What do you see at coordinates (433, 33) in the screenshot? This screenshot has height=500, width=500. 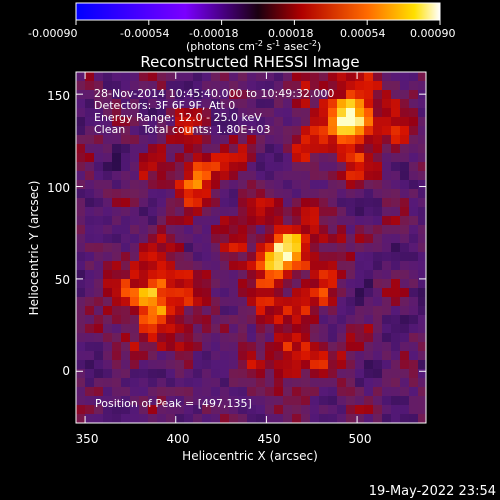 I see `colorbar-tick-label: 0.00090` at bounding box center [433, 33].